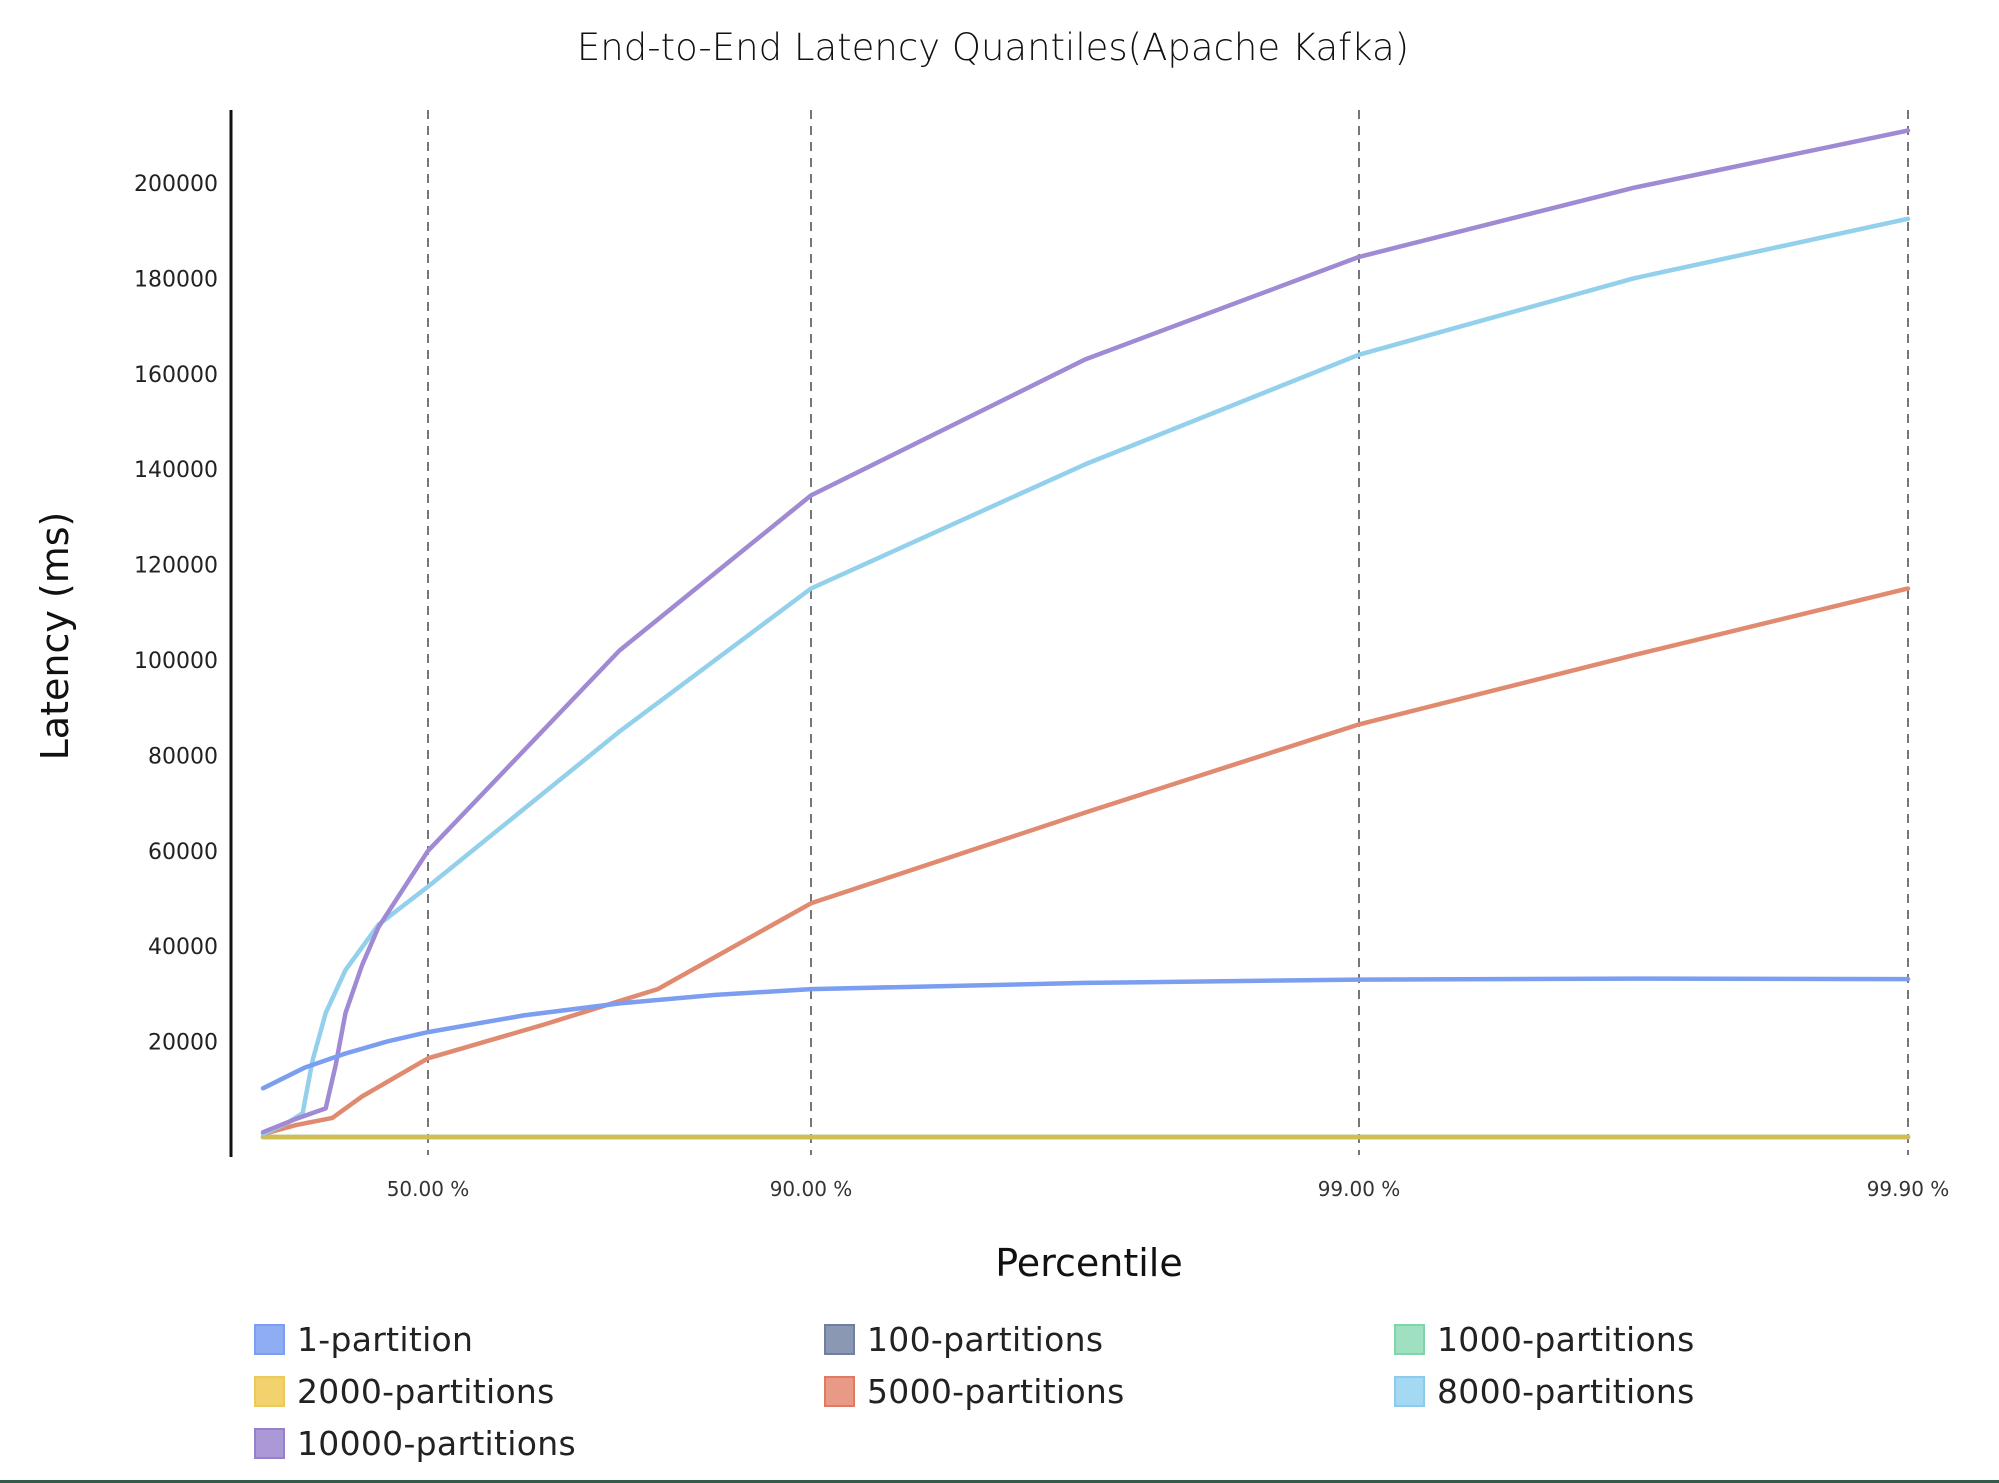  What do you see at coordinates (996, 1391) in the screenshot?
I see `legend-label: 5000-partitions` at bounding box center [996, 1391].